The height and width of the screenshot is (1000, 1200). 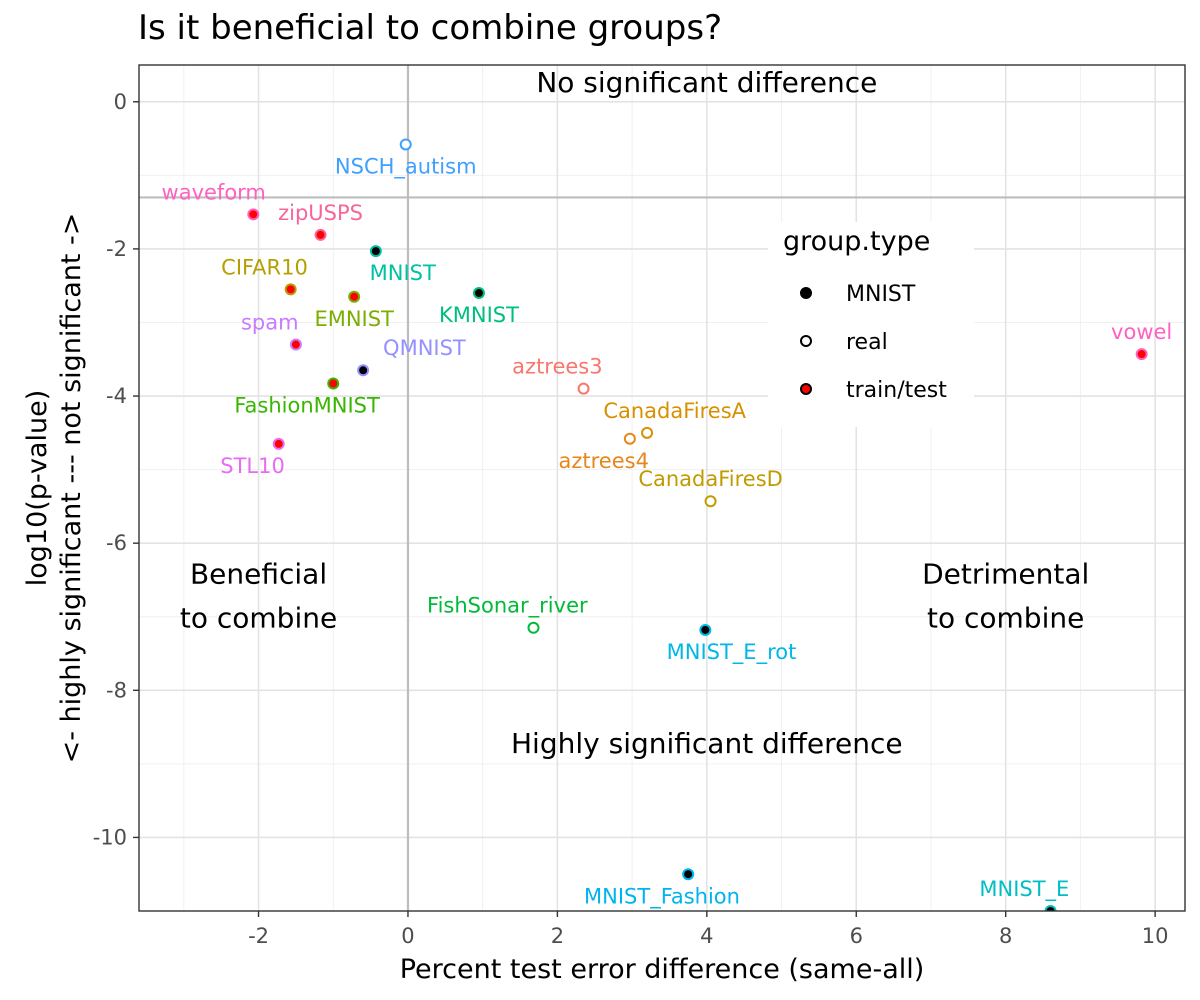 What do you see at coordinates (707, 743) in the screenshot?
I see `annotation: Highly significant difference` at bounding box center [707, 743].